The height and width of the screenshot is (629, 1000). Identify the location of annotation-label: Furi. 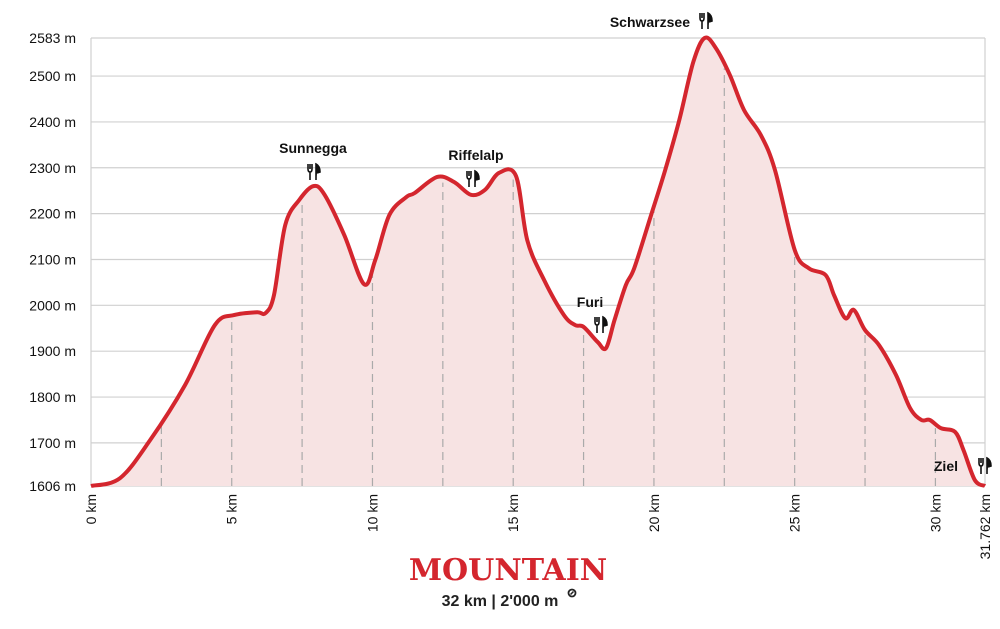
(590, 302).